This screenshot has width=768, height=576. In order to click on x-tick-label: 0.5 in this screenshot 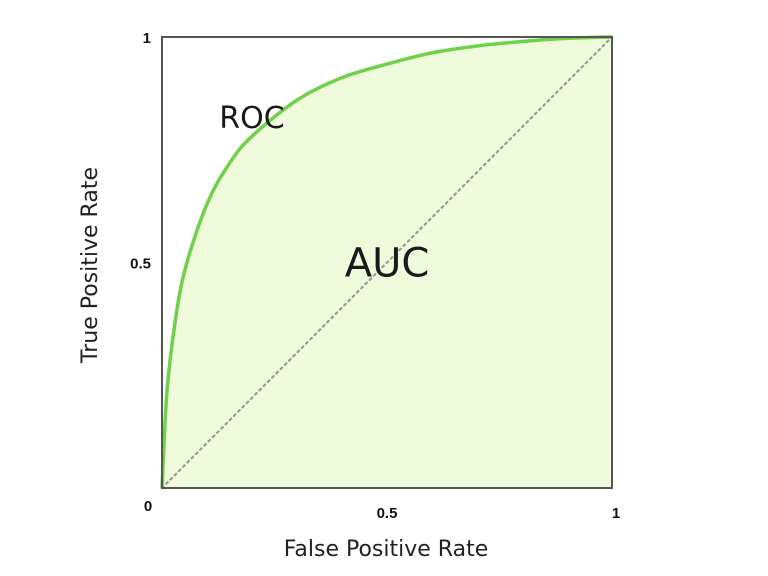, I will do `click(387, 513)`.